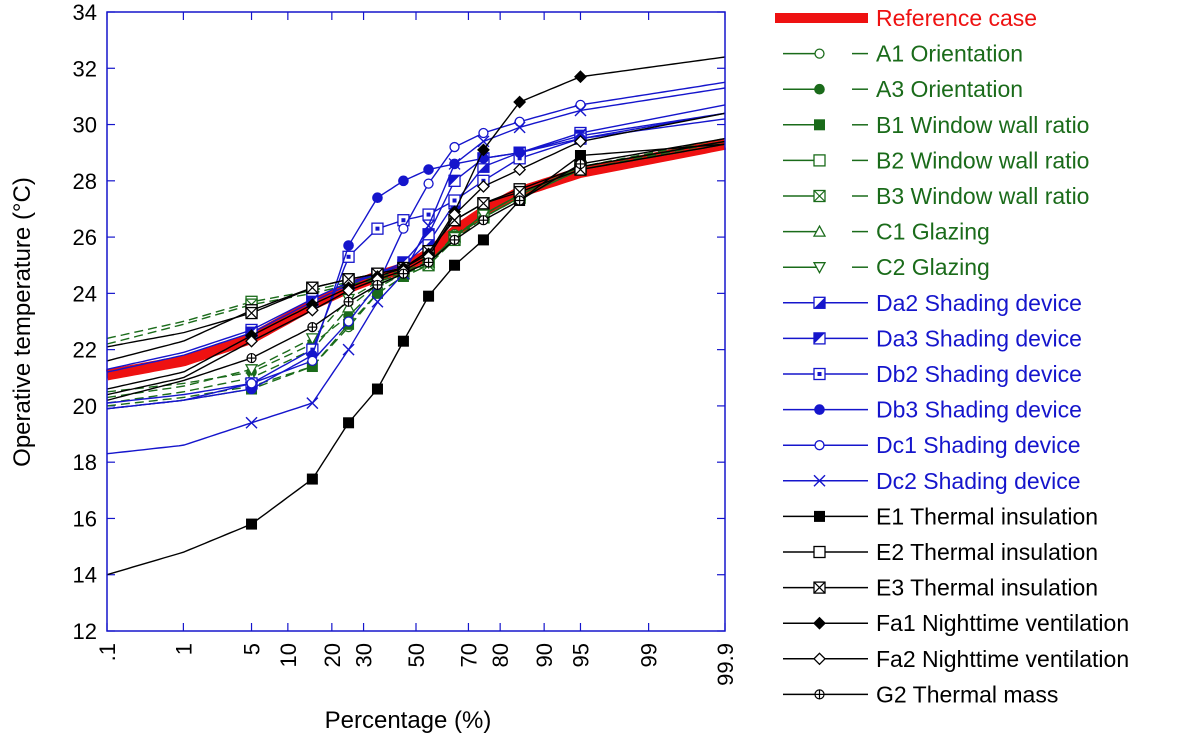 The height and width of the screenshot is (742, 1200). What do you see at coordinates (979, 338) in the screenshot?
I see `legend-label: Da3 Shading device` at bounding box center [979, 338].